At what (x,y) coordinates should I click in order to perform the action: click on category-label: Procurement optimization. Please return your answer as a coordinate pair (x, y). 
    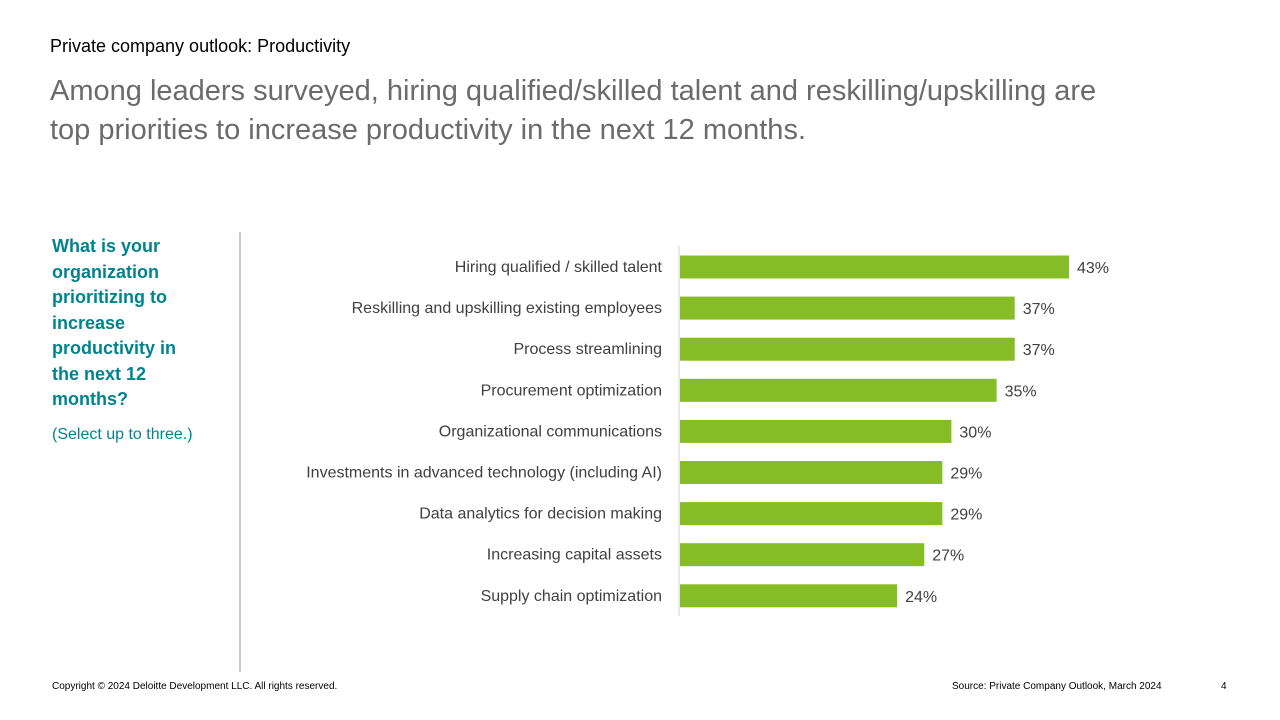
    Looking at the image, I should click on (571, 390).